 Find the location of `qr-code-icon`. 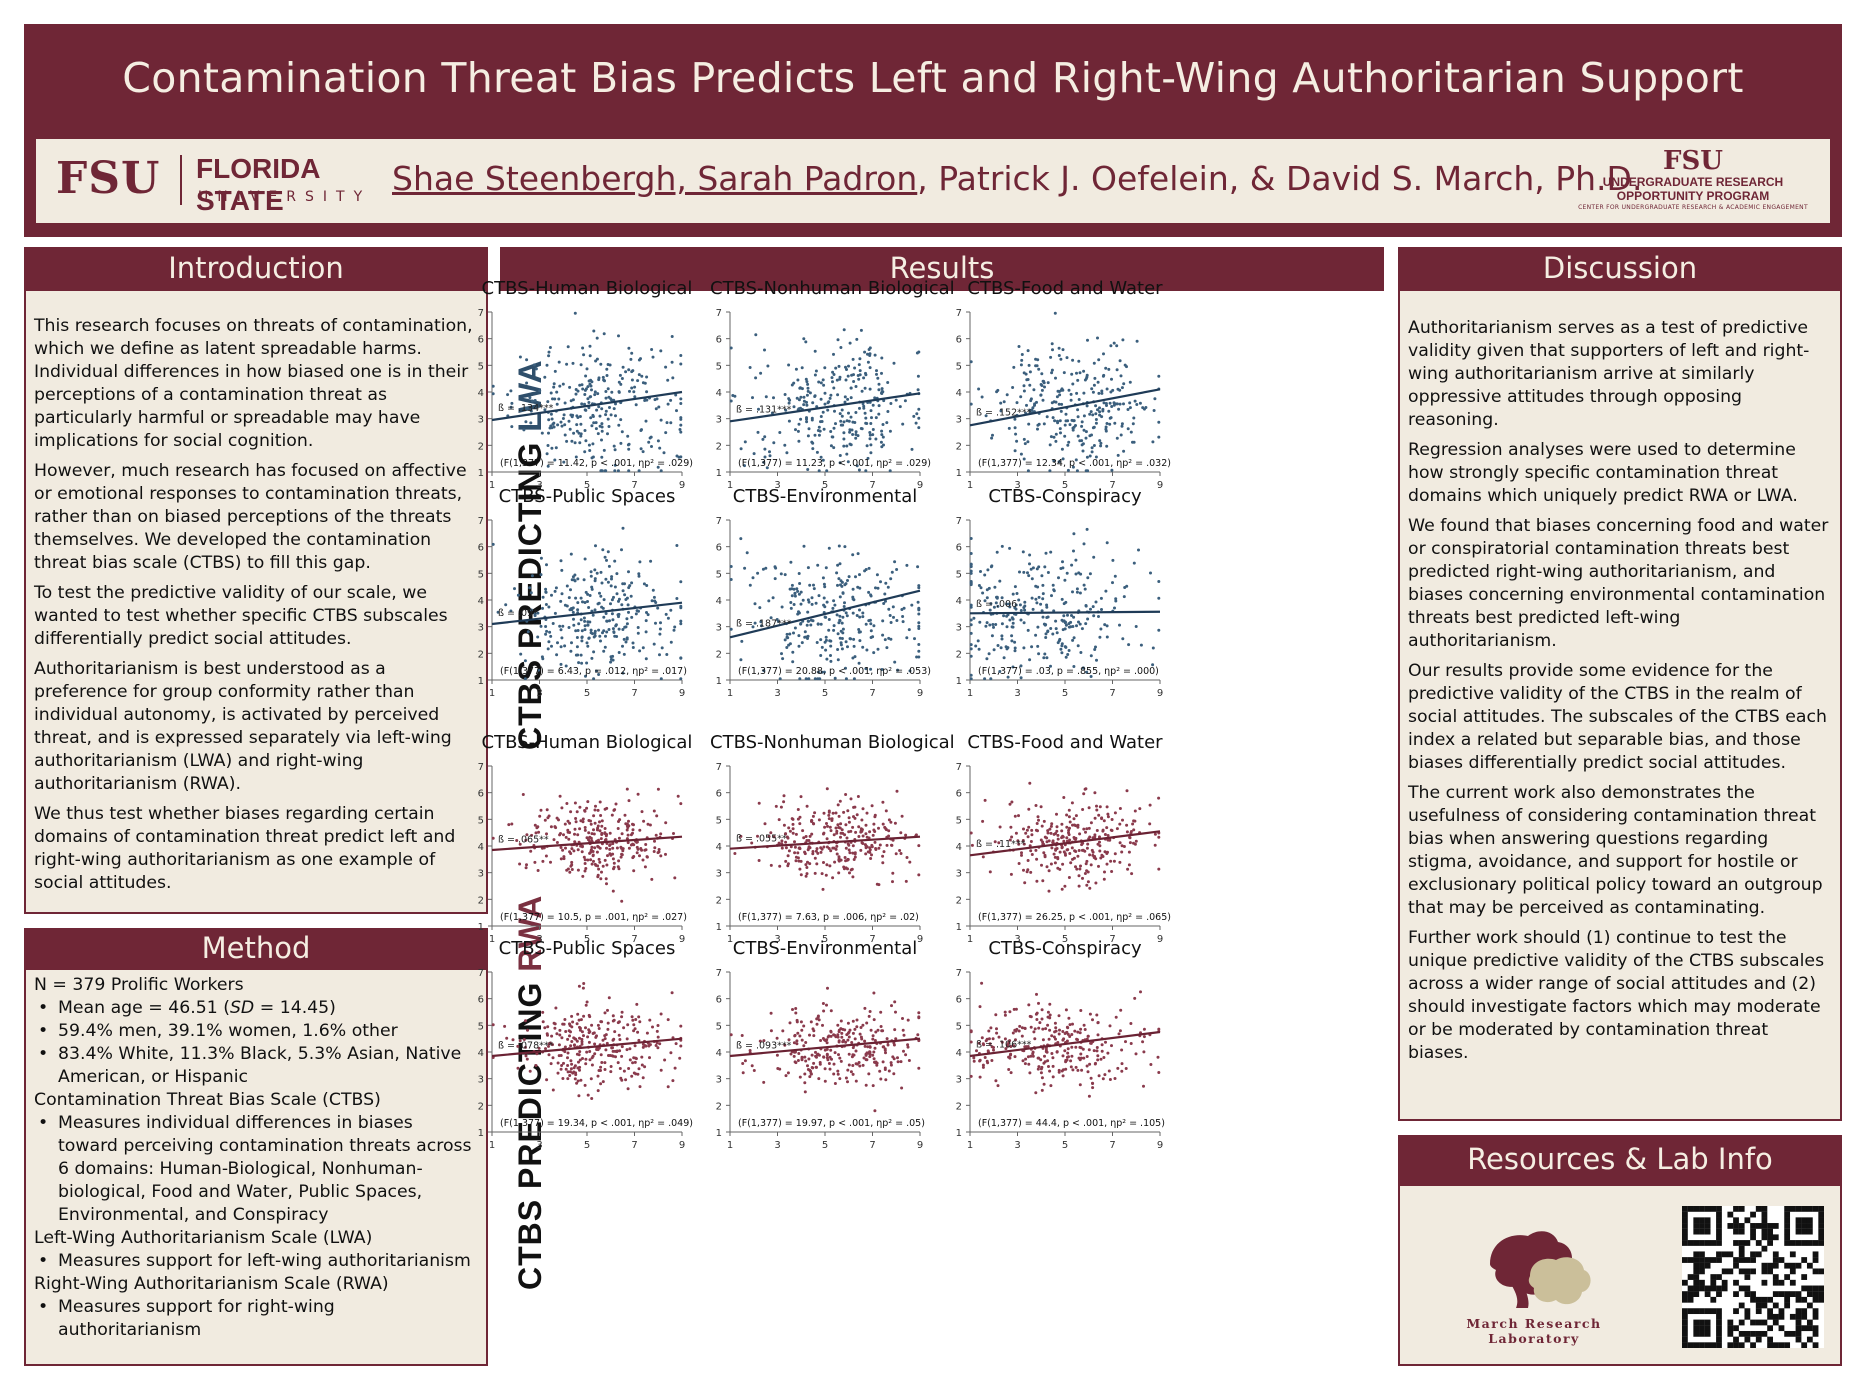

qr-code-icon is located at coordinates (1753, 1277).